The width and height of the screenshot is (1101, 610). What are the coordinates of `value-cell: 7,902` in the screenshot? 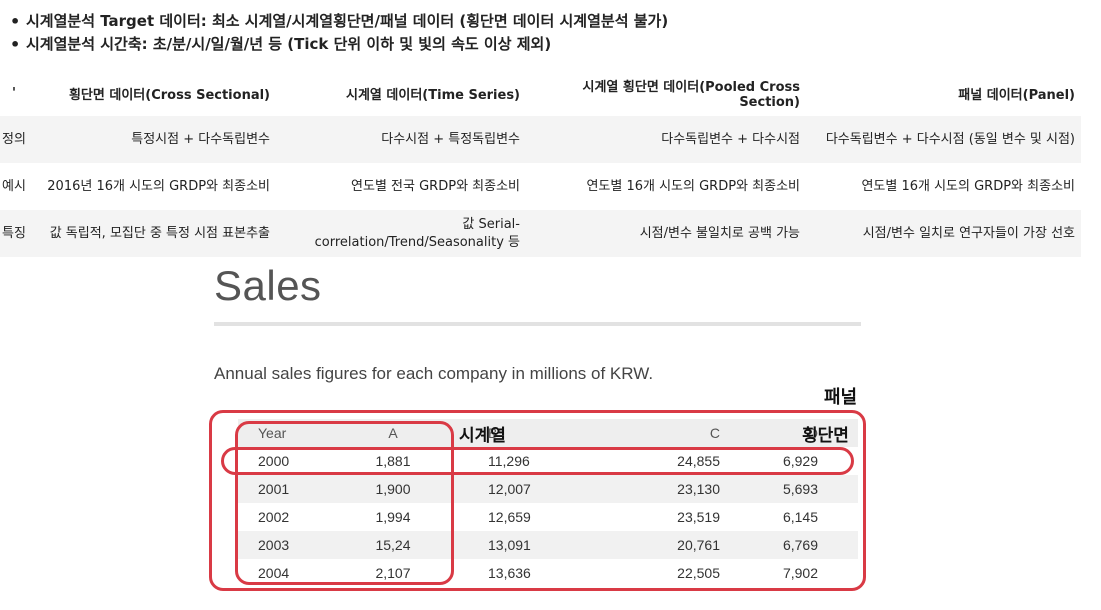 It's located at (800, 573).